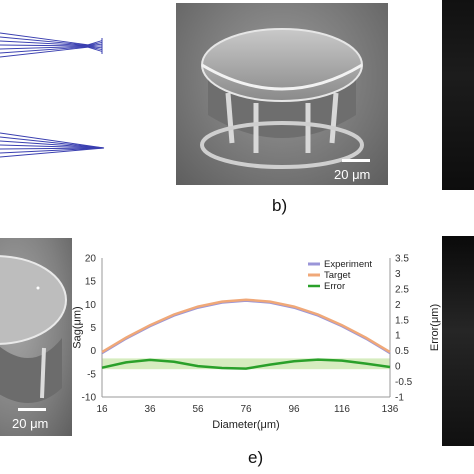 The width and height of the screenshot is (474, 474). What do you see at coordinates (337, 275) in the screenshot?
I see `legend-entry: Target` at bounding box center [337, 275].